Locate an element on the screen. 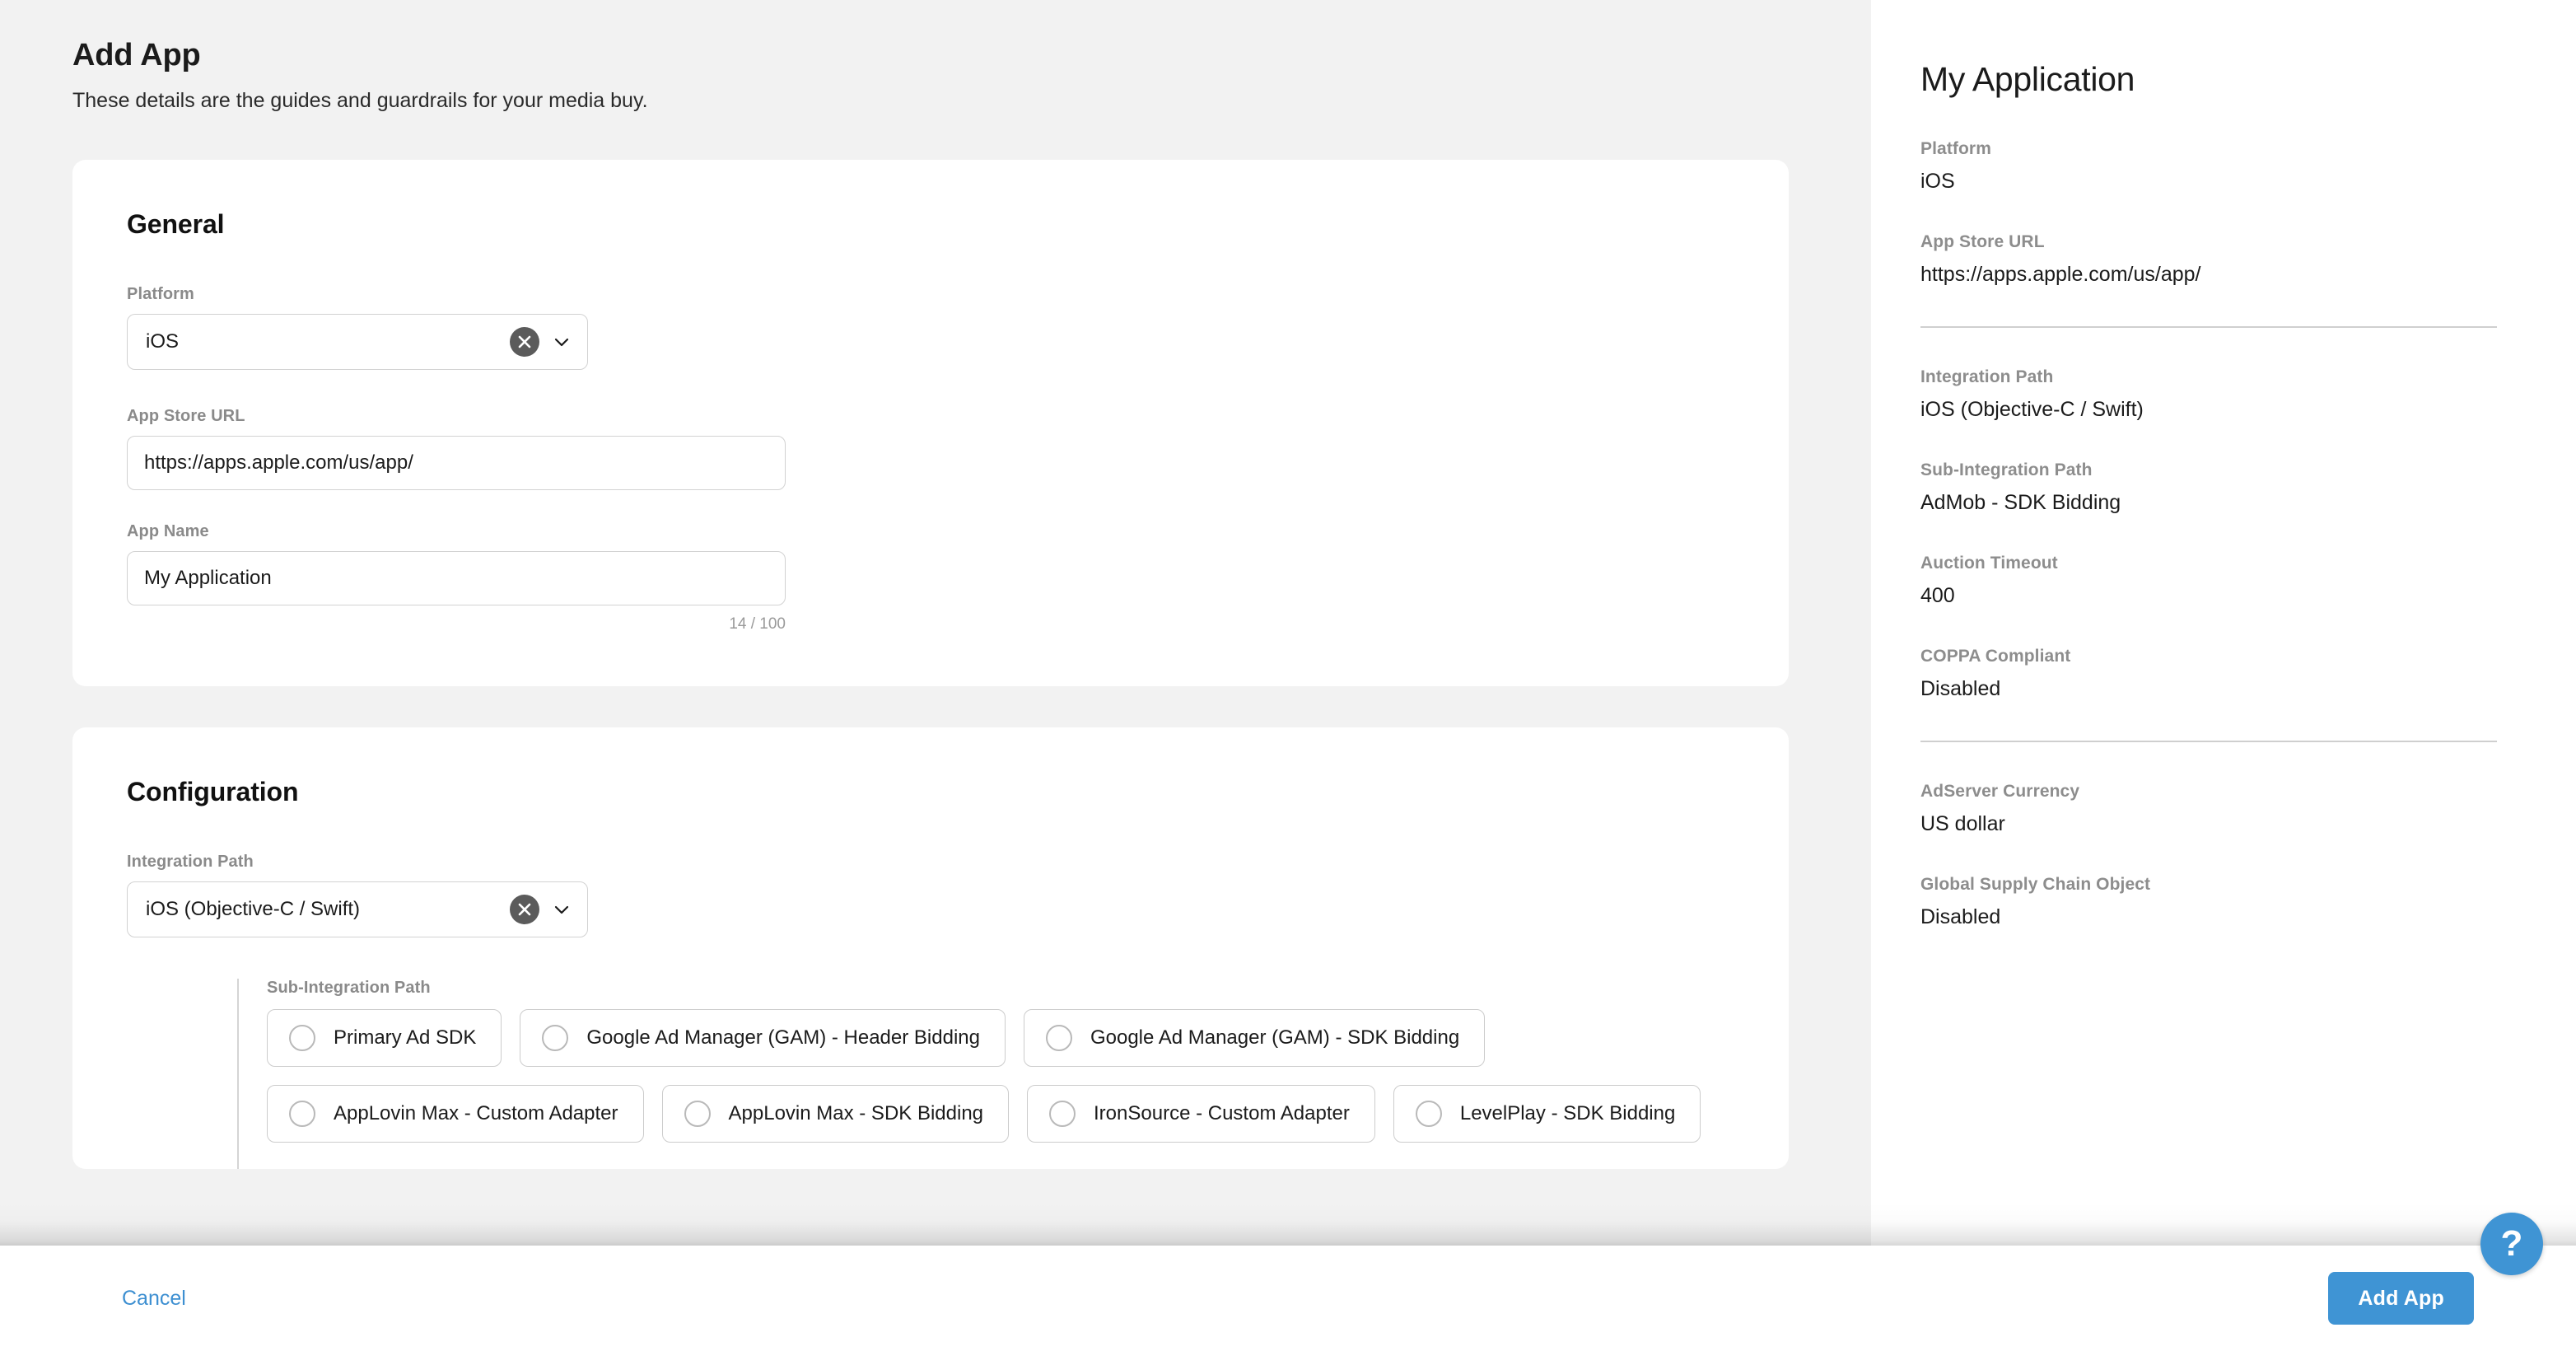  radio-option-gam-sdk-bidding: Google Ad Manager (GAM) - SDK Bidding is located at coordinates (1254, 1038).